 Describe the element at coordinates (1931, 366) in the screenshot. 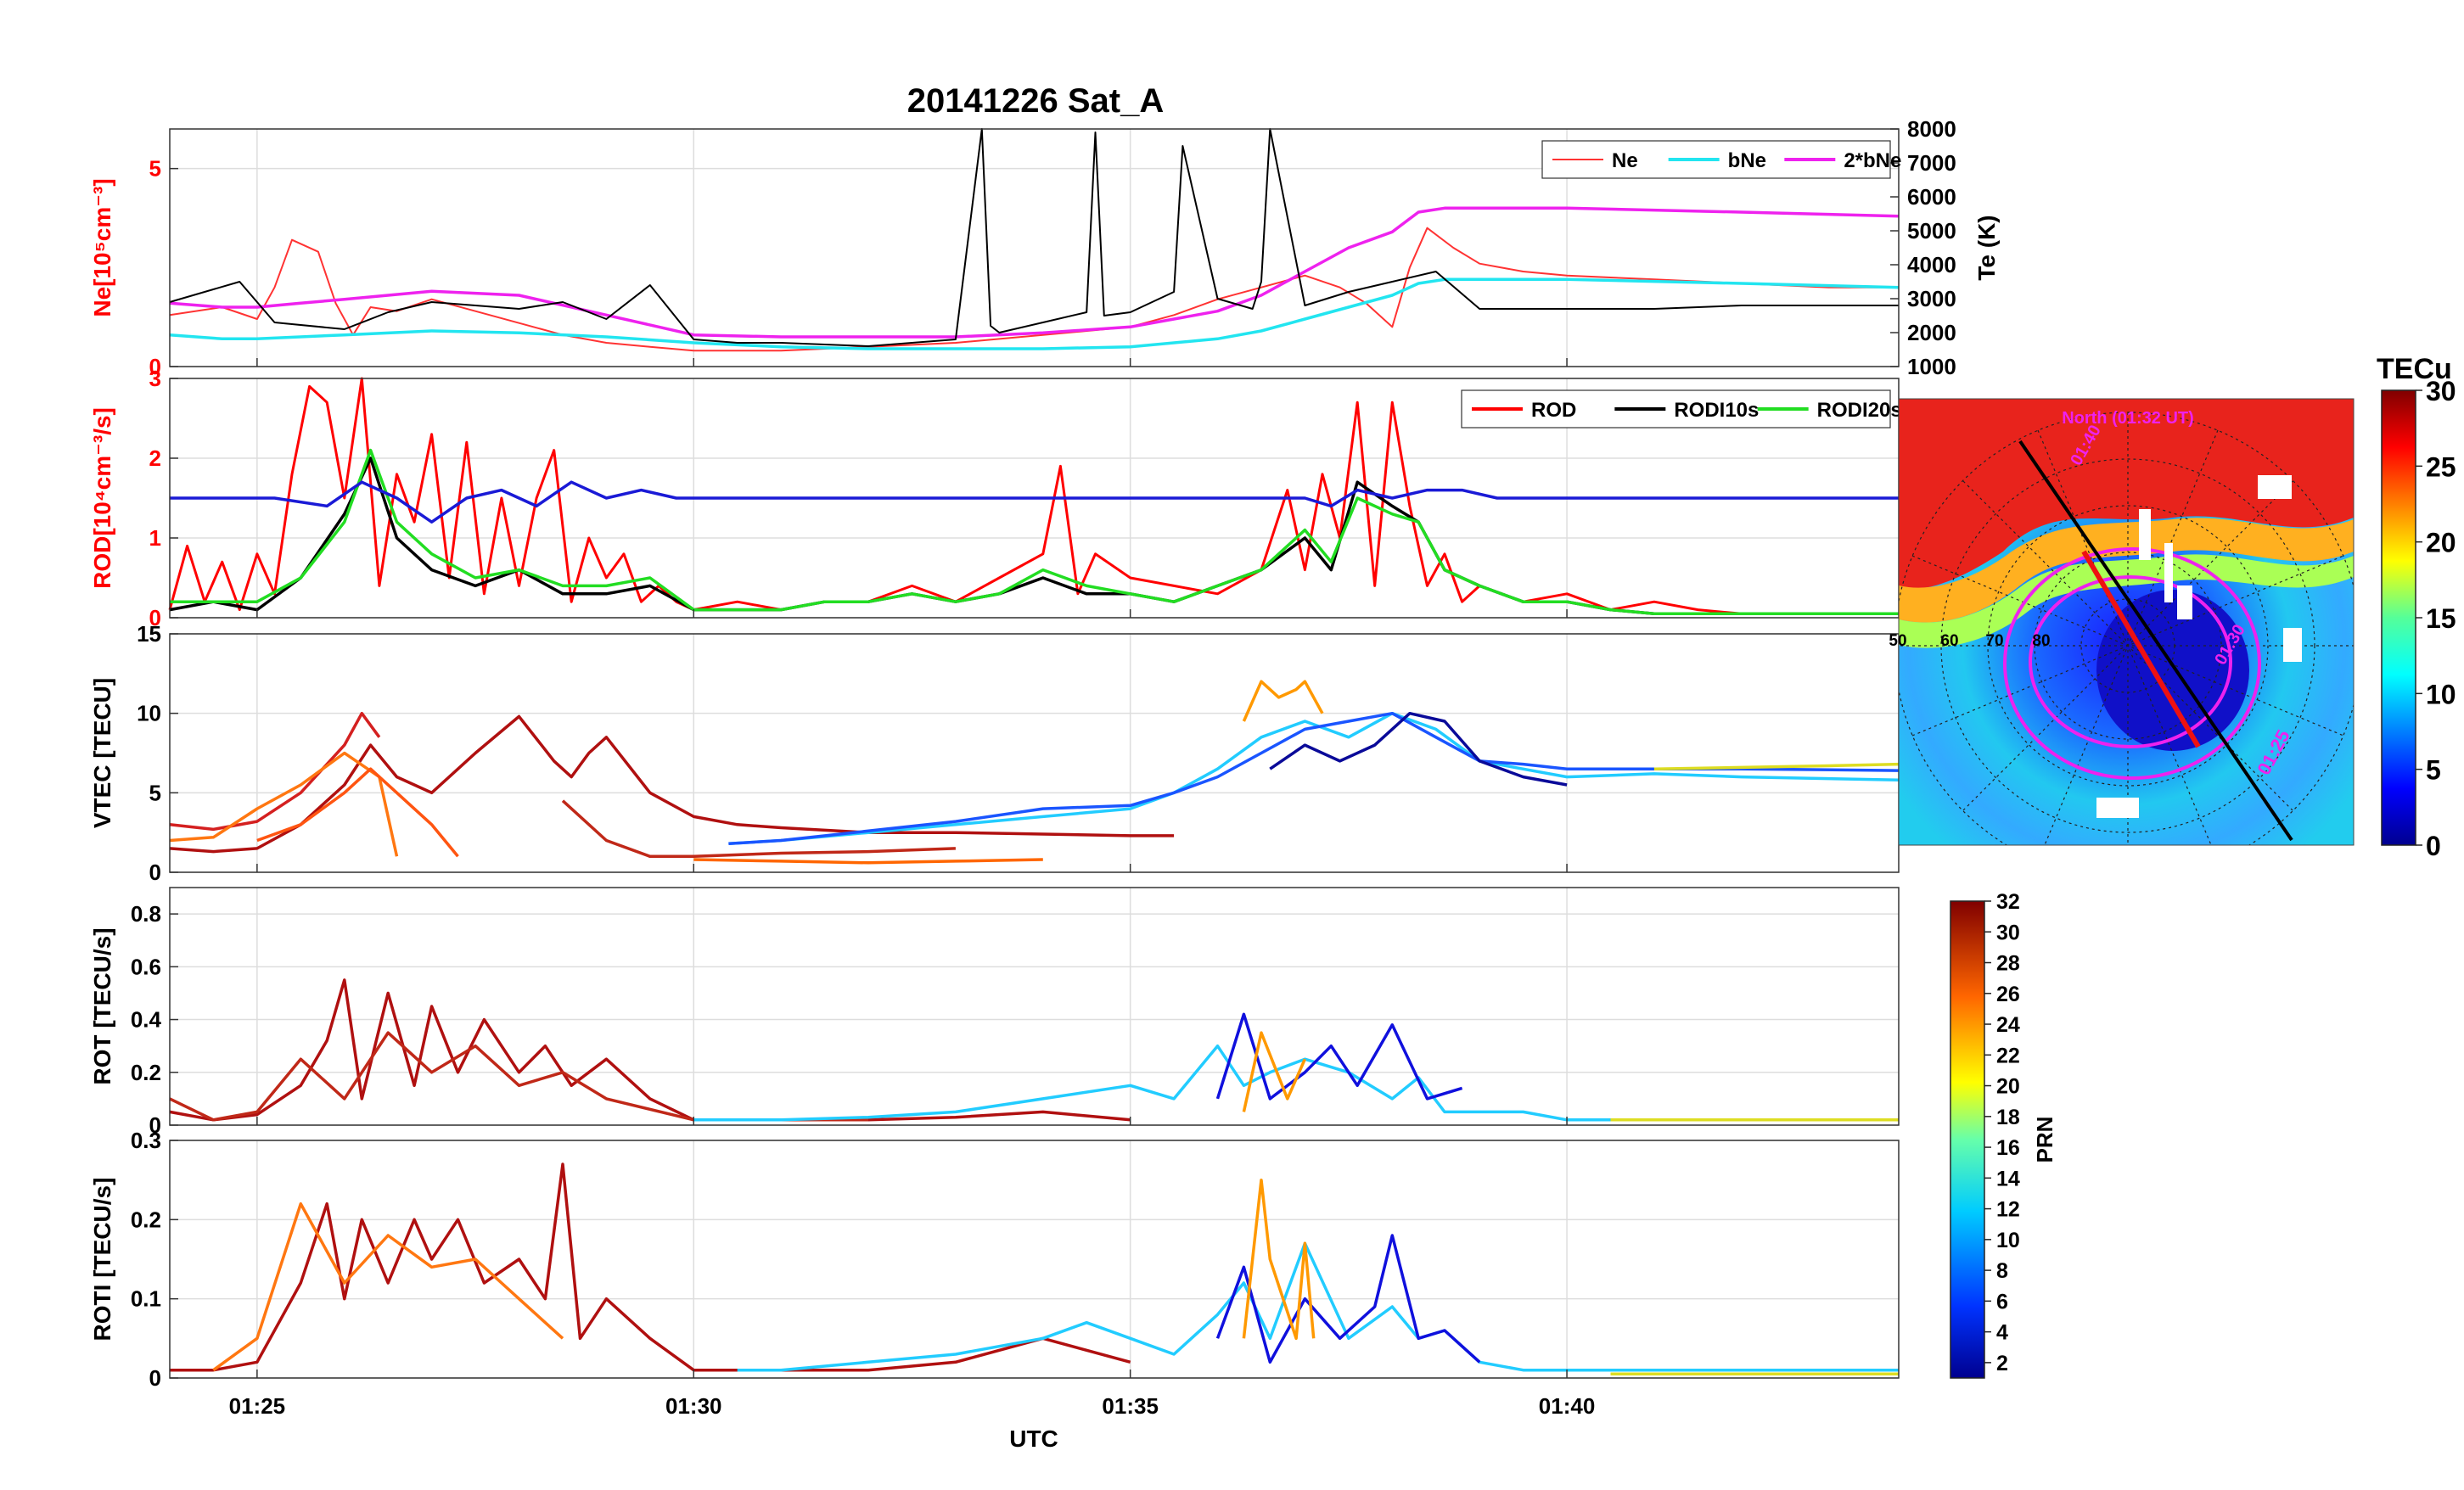

I see `te-y2-tick-label: 1000` at that location.